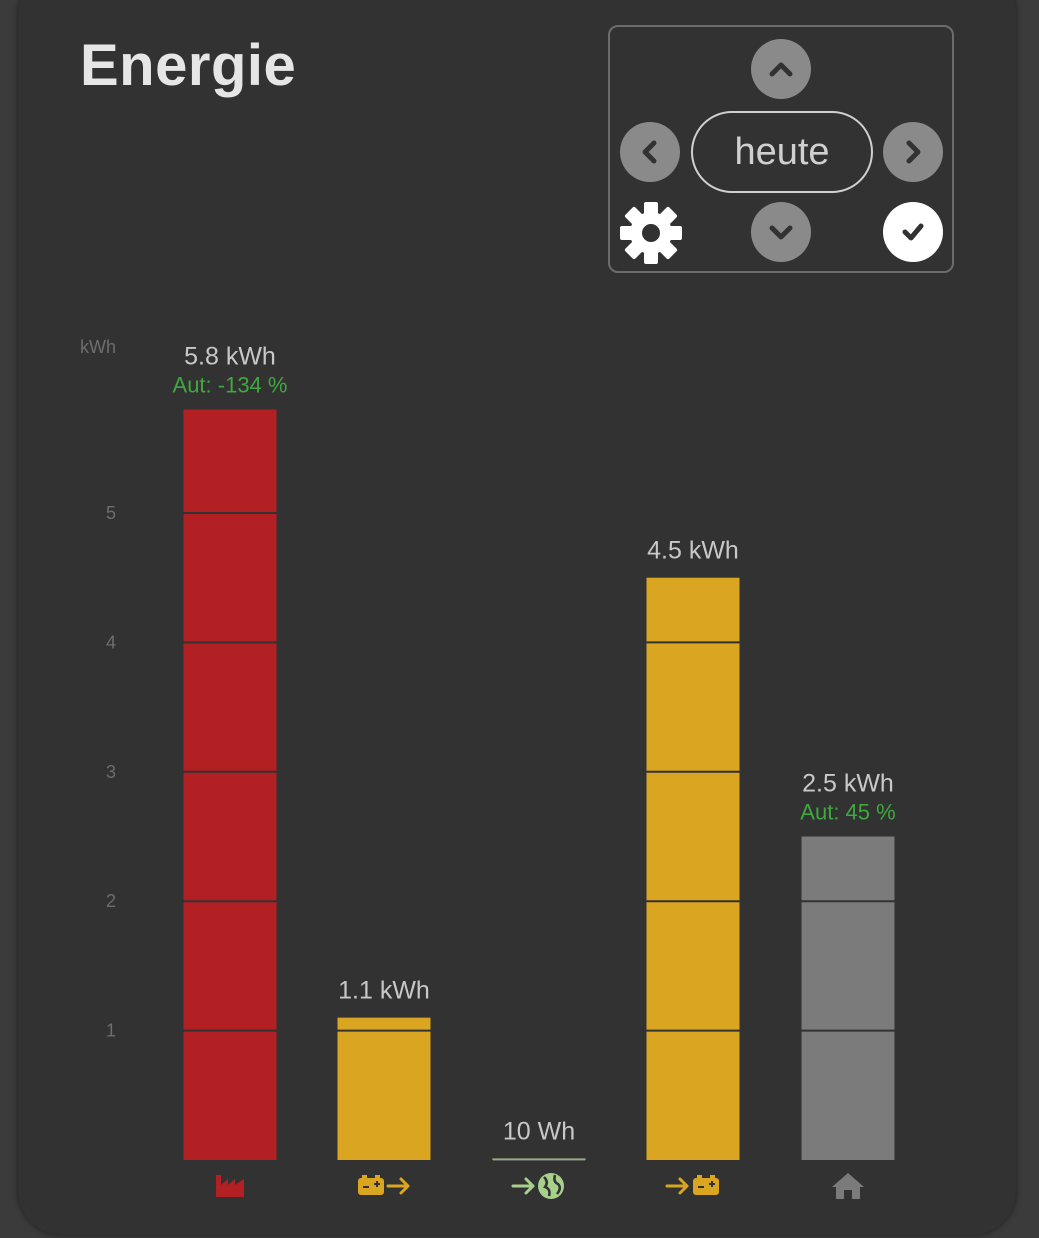 Image resolution: width=1039 pixels, height=1238 pixels. Describe the element at coordinates (230, 356) in the screenshot. I see `bar-value-label: 5.8 kWh` at that location.